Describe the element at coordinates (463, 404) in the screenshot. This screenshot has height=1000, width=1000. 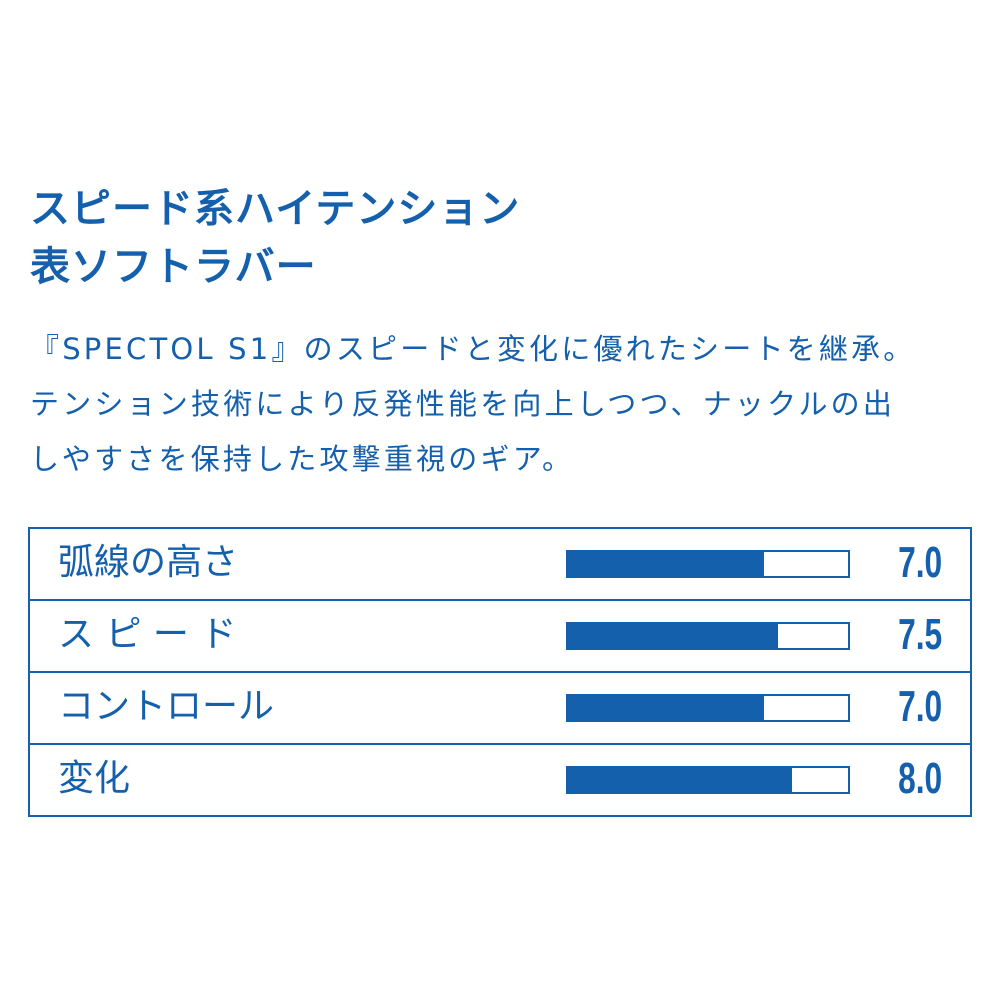
I see `description-line-2: テンション技術により反発性能を向上しつつ、ナックルの出` at that location.